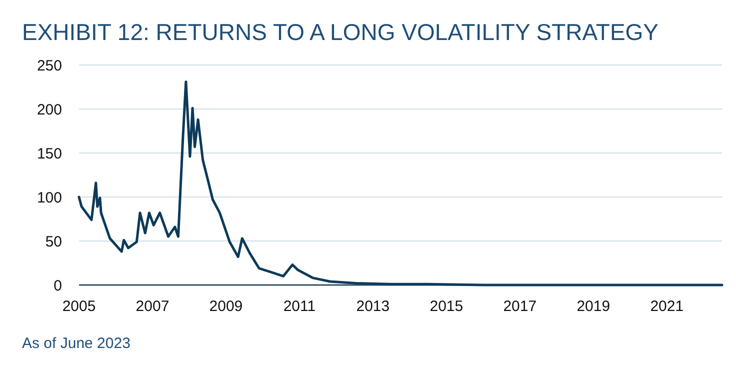 The image size is (736, 365). What do you see at coordinates (49, 65) in the screenshot?
I see `y-tick-label: 250` at bounding box center [49, 65].